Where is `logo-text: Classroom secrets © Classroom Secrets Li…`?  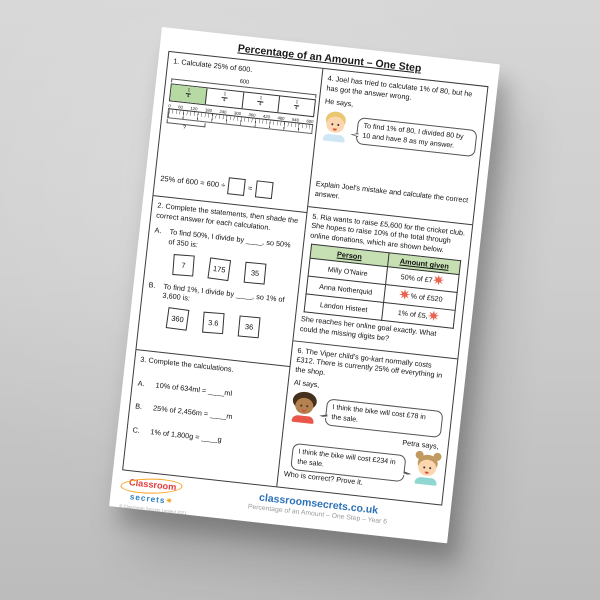 logo-text: Classroom secrets © Classroom Secrets Li… is located at coordinates (153, 496).